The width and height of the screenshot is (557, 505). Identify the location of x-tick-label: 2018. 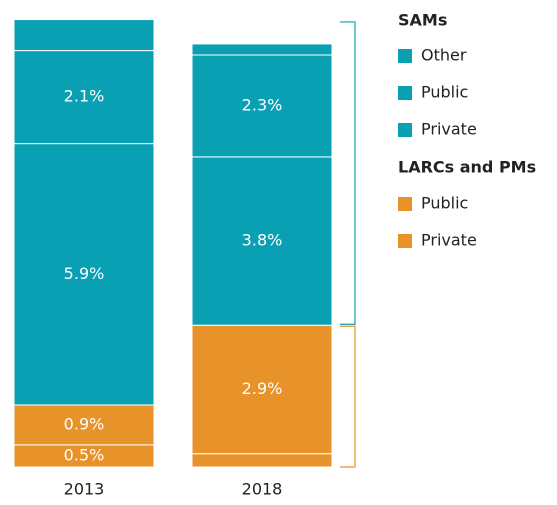
(262, 489).